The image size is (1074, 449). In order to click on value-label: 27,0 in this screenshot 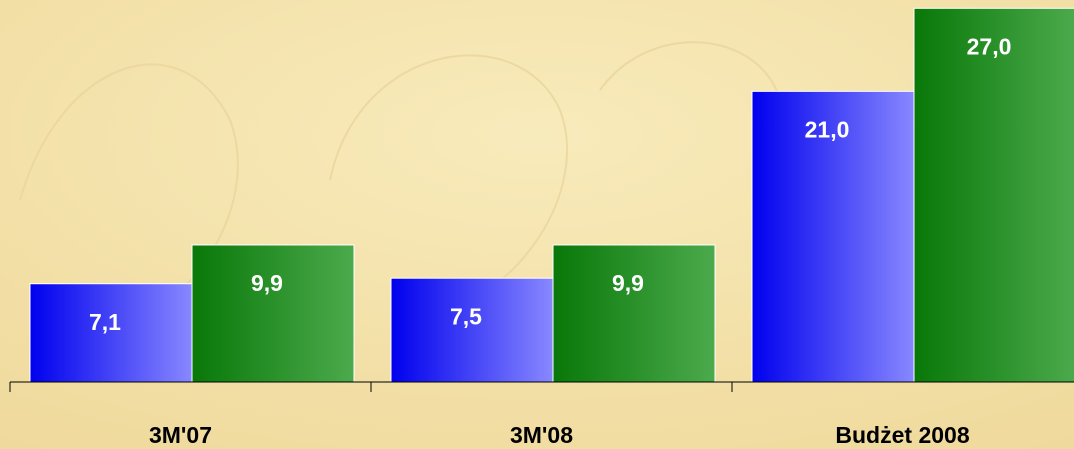, I will do `click(989, 46)`.